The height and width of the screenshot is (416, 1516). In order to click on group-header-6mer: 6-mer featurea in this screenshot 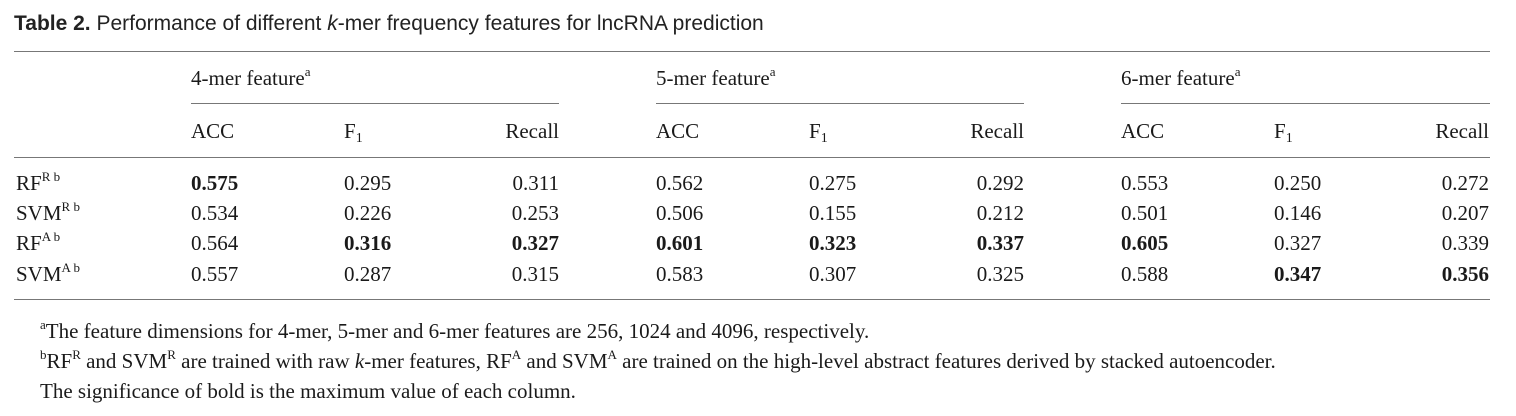, I will do `click(1181, 77)`.